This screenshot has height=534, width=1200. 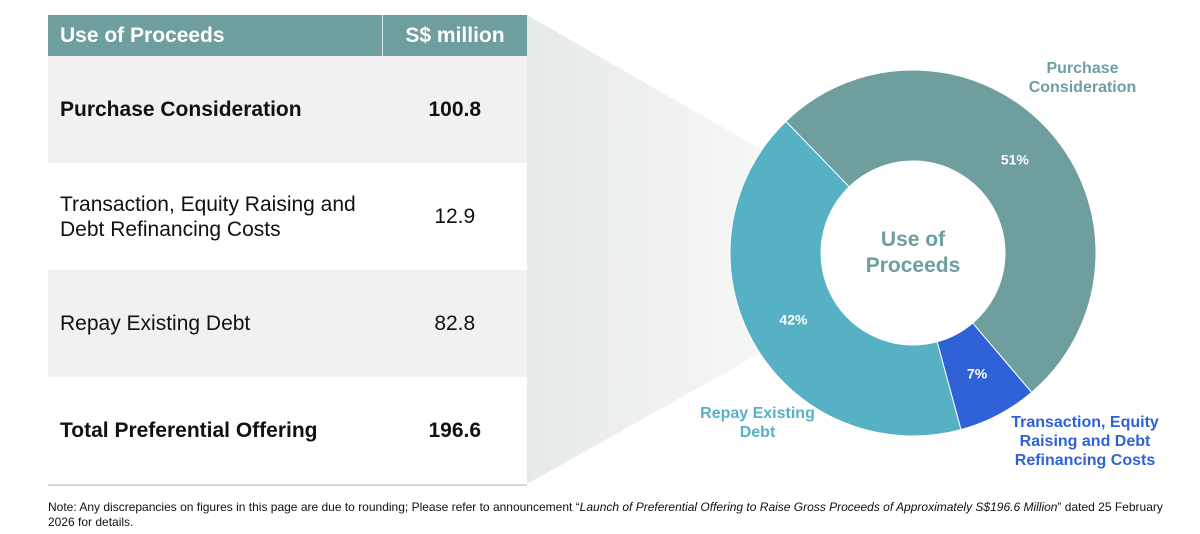 I want to click on slice-label: Purchase Consideration, so click(x=1082, y=78).